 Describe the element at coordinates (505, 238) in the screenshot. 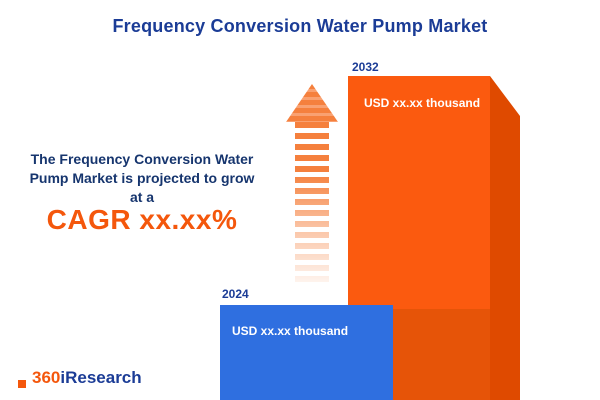

I see `bar-2032-side-face` at that location.